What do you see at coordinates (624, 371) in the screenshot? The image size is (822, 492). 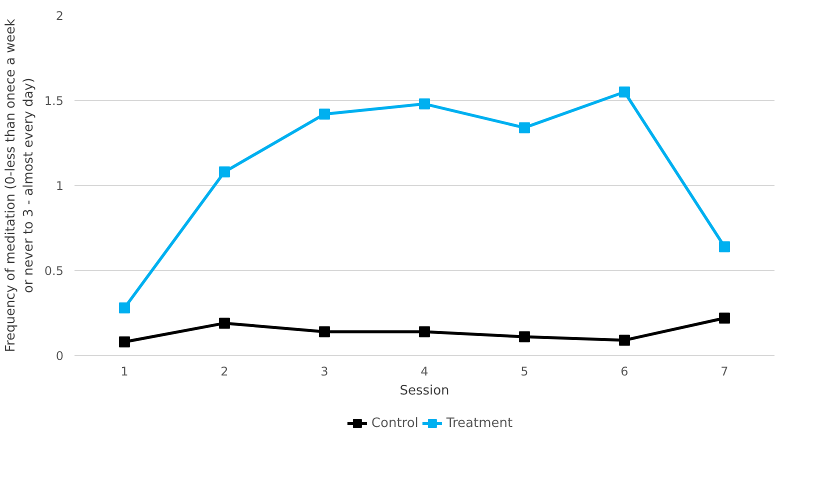 I see `x-tick-label: 6` at bounding box center [624, 371].